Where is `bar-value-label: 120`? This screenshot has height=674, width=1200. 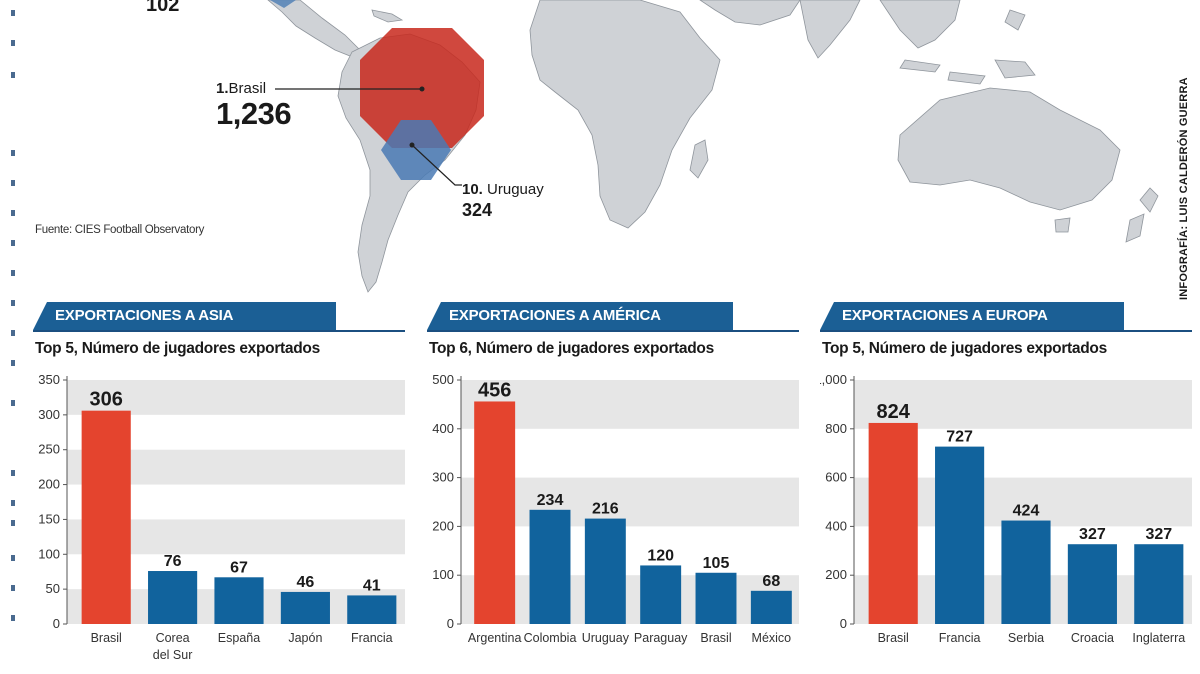
bar-value-label: 120 is located at coordinates (660, 555).